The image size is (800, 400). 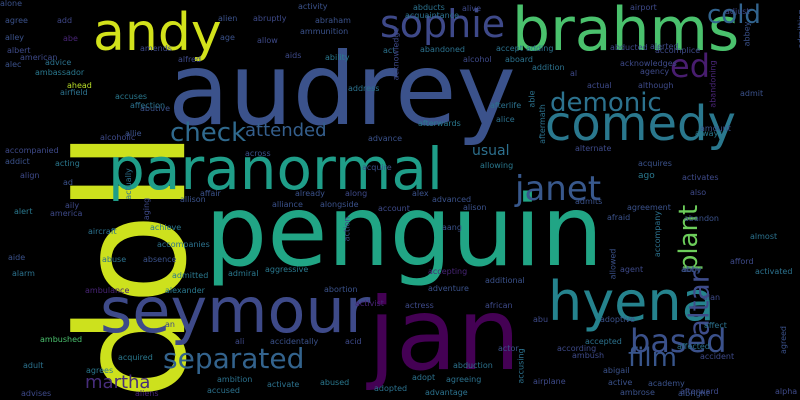 I want to click on word-cloud-word: aboard, so click(x=519, y=59).